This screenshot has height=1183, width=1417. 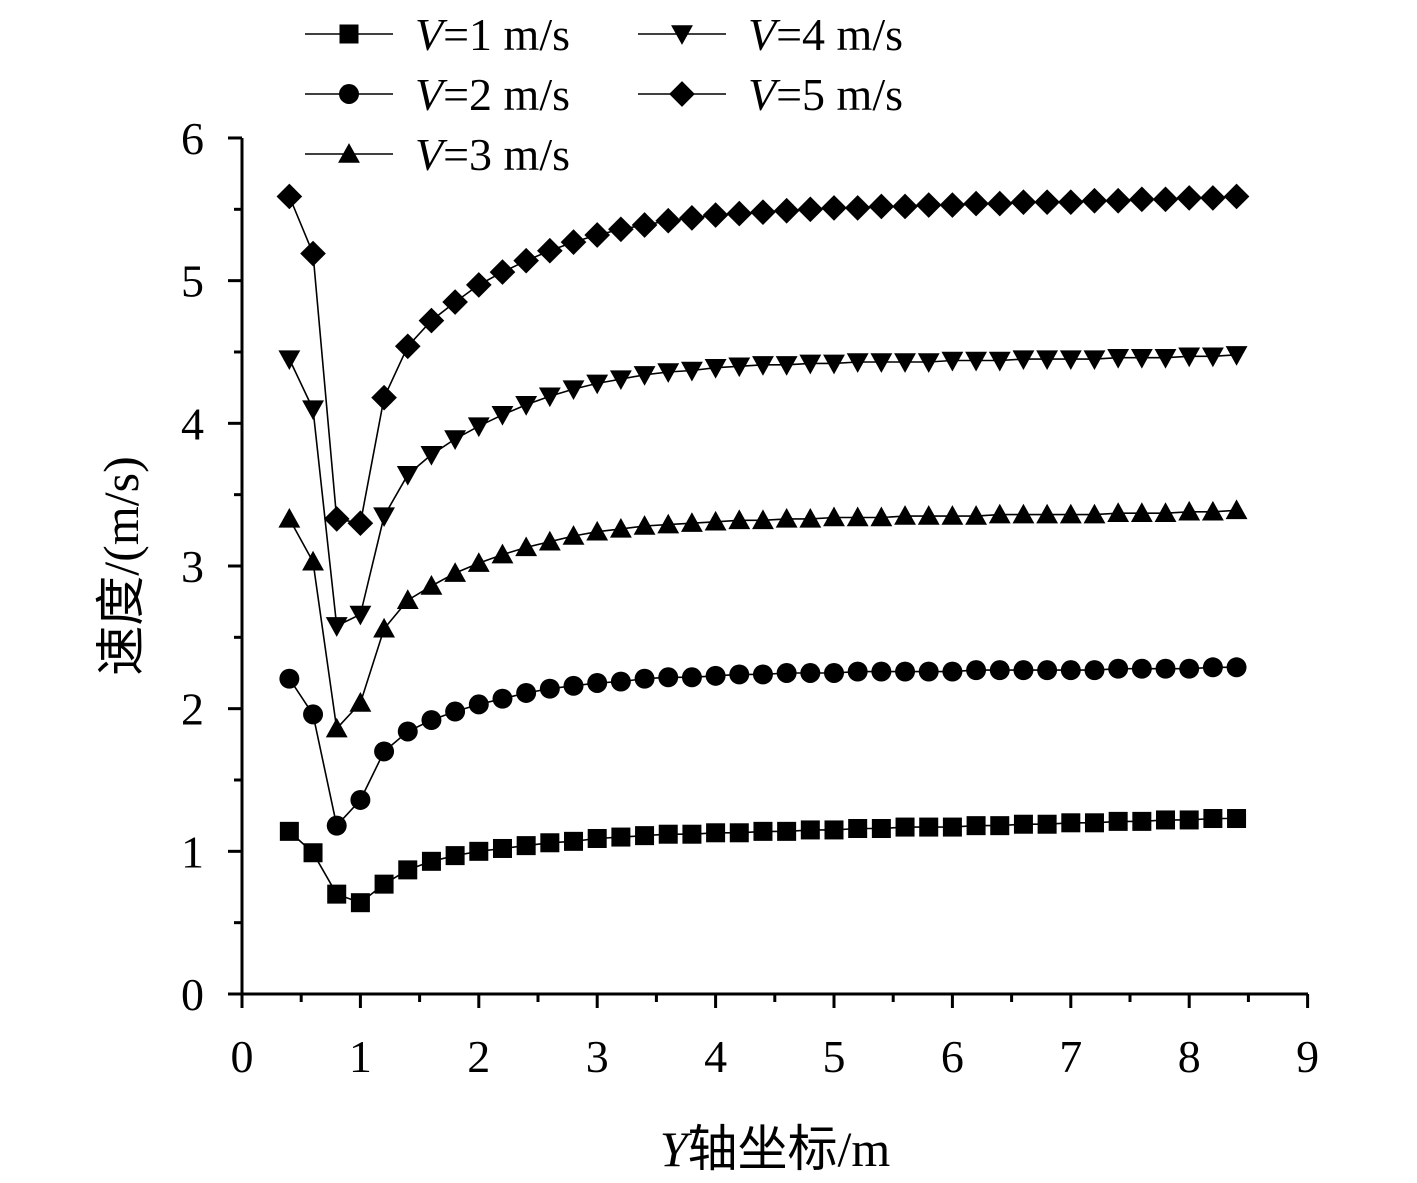 I want to click on legend-entry: V=1 m/s, so click(x=437, y=34).